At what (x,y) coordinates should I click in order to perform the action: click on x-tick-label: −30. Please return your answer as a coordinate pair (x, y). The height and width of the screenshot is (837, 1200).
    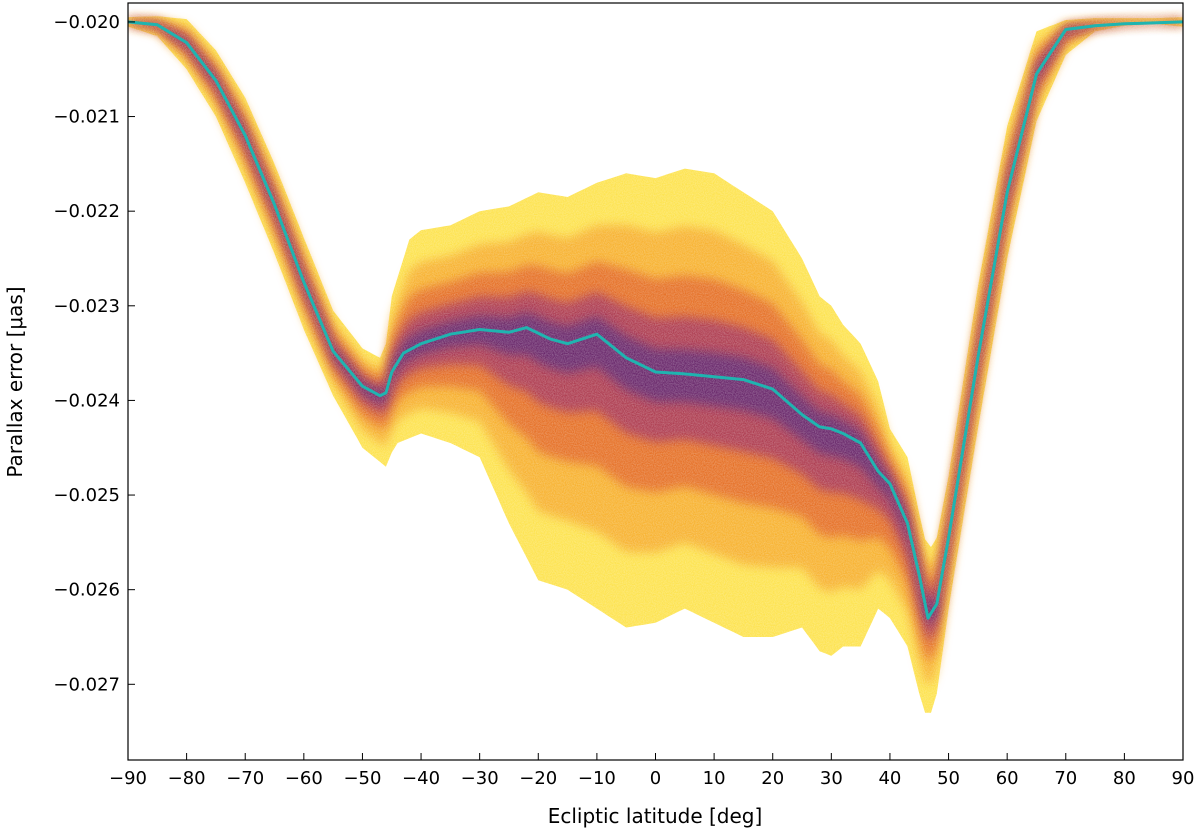
    Looking at the image, I should click on (480, 778).